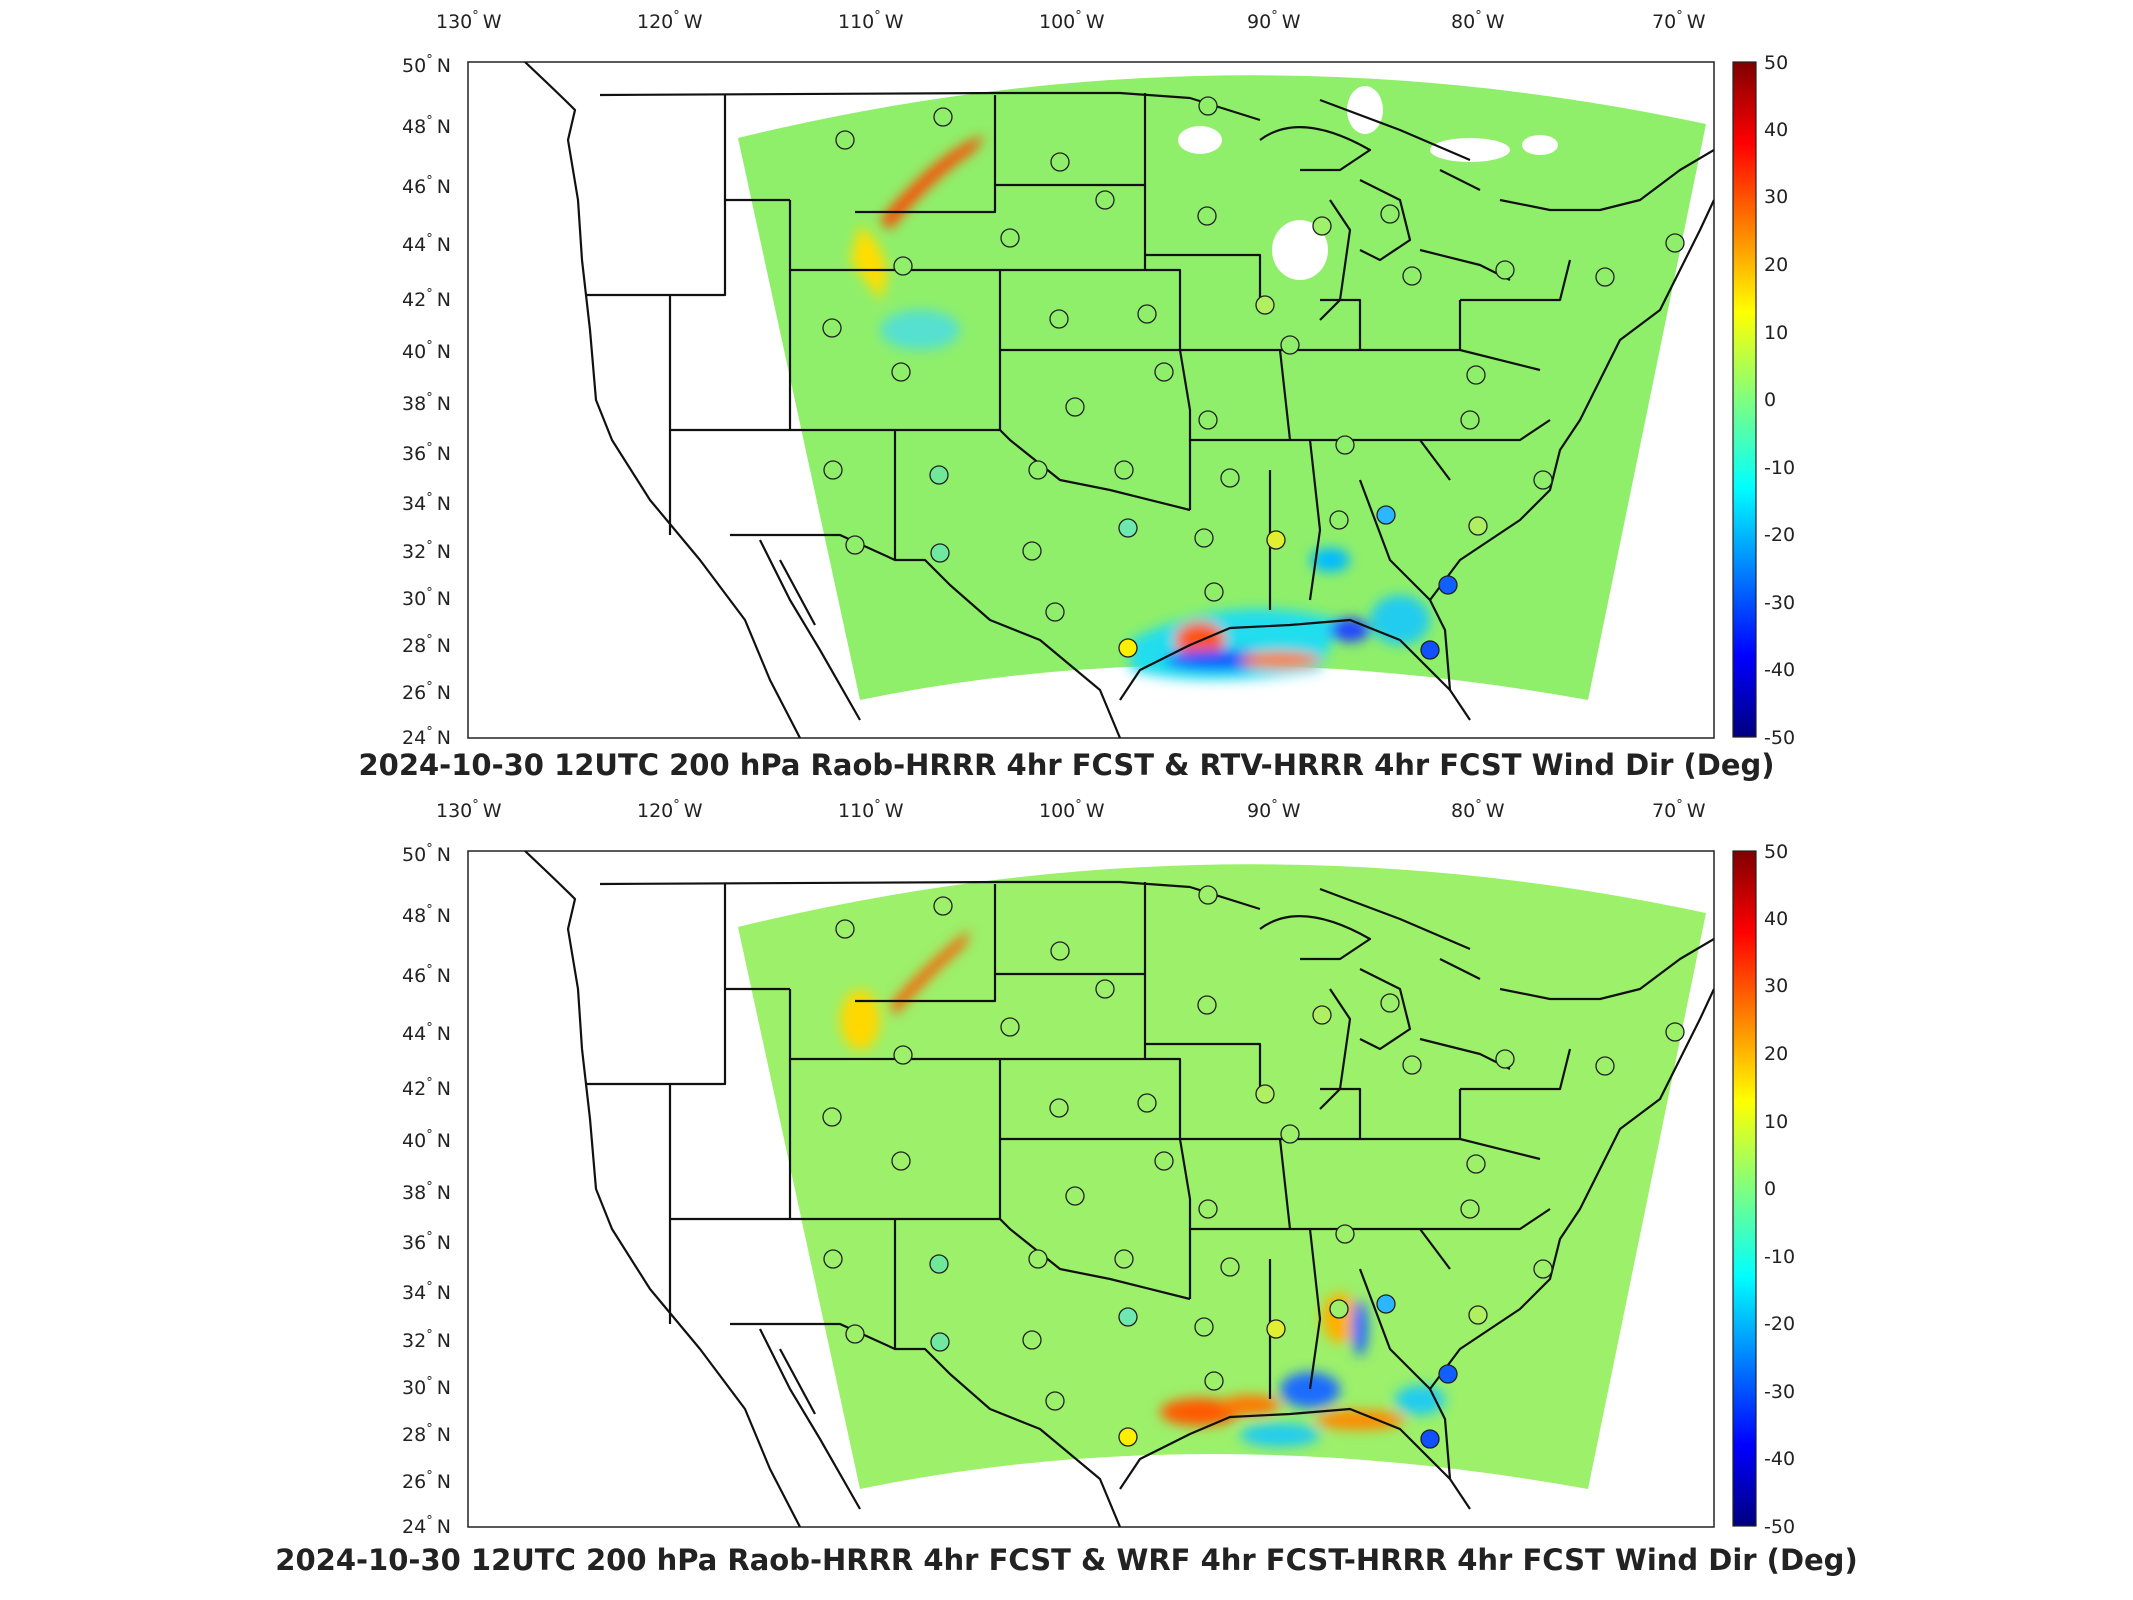  I want to click on lat-label: 30° N, so click(426, 1387).